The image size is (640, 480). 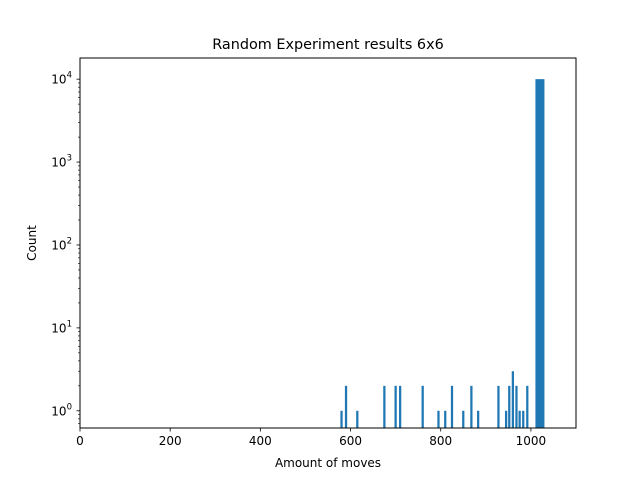 What do you see at coordinates (328, 45) in the screenshot?
I see `chart-title: Random Experiment results 6x6` at bounding box center [328, 45].